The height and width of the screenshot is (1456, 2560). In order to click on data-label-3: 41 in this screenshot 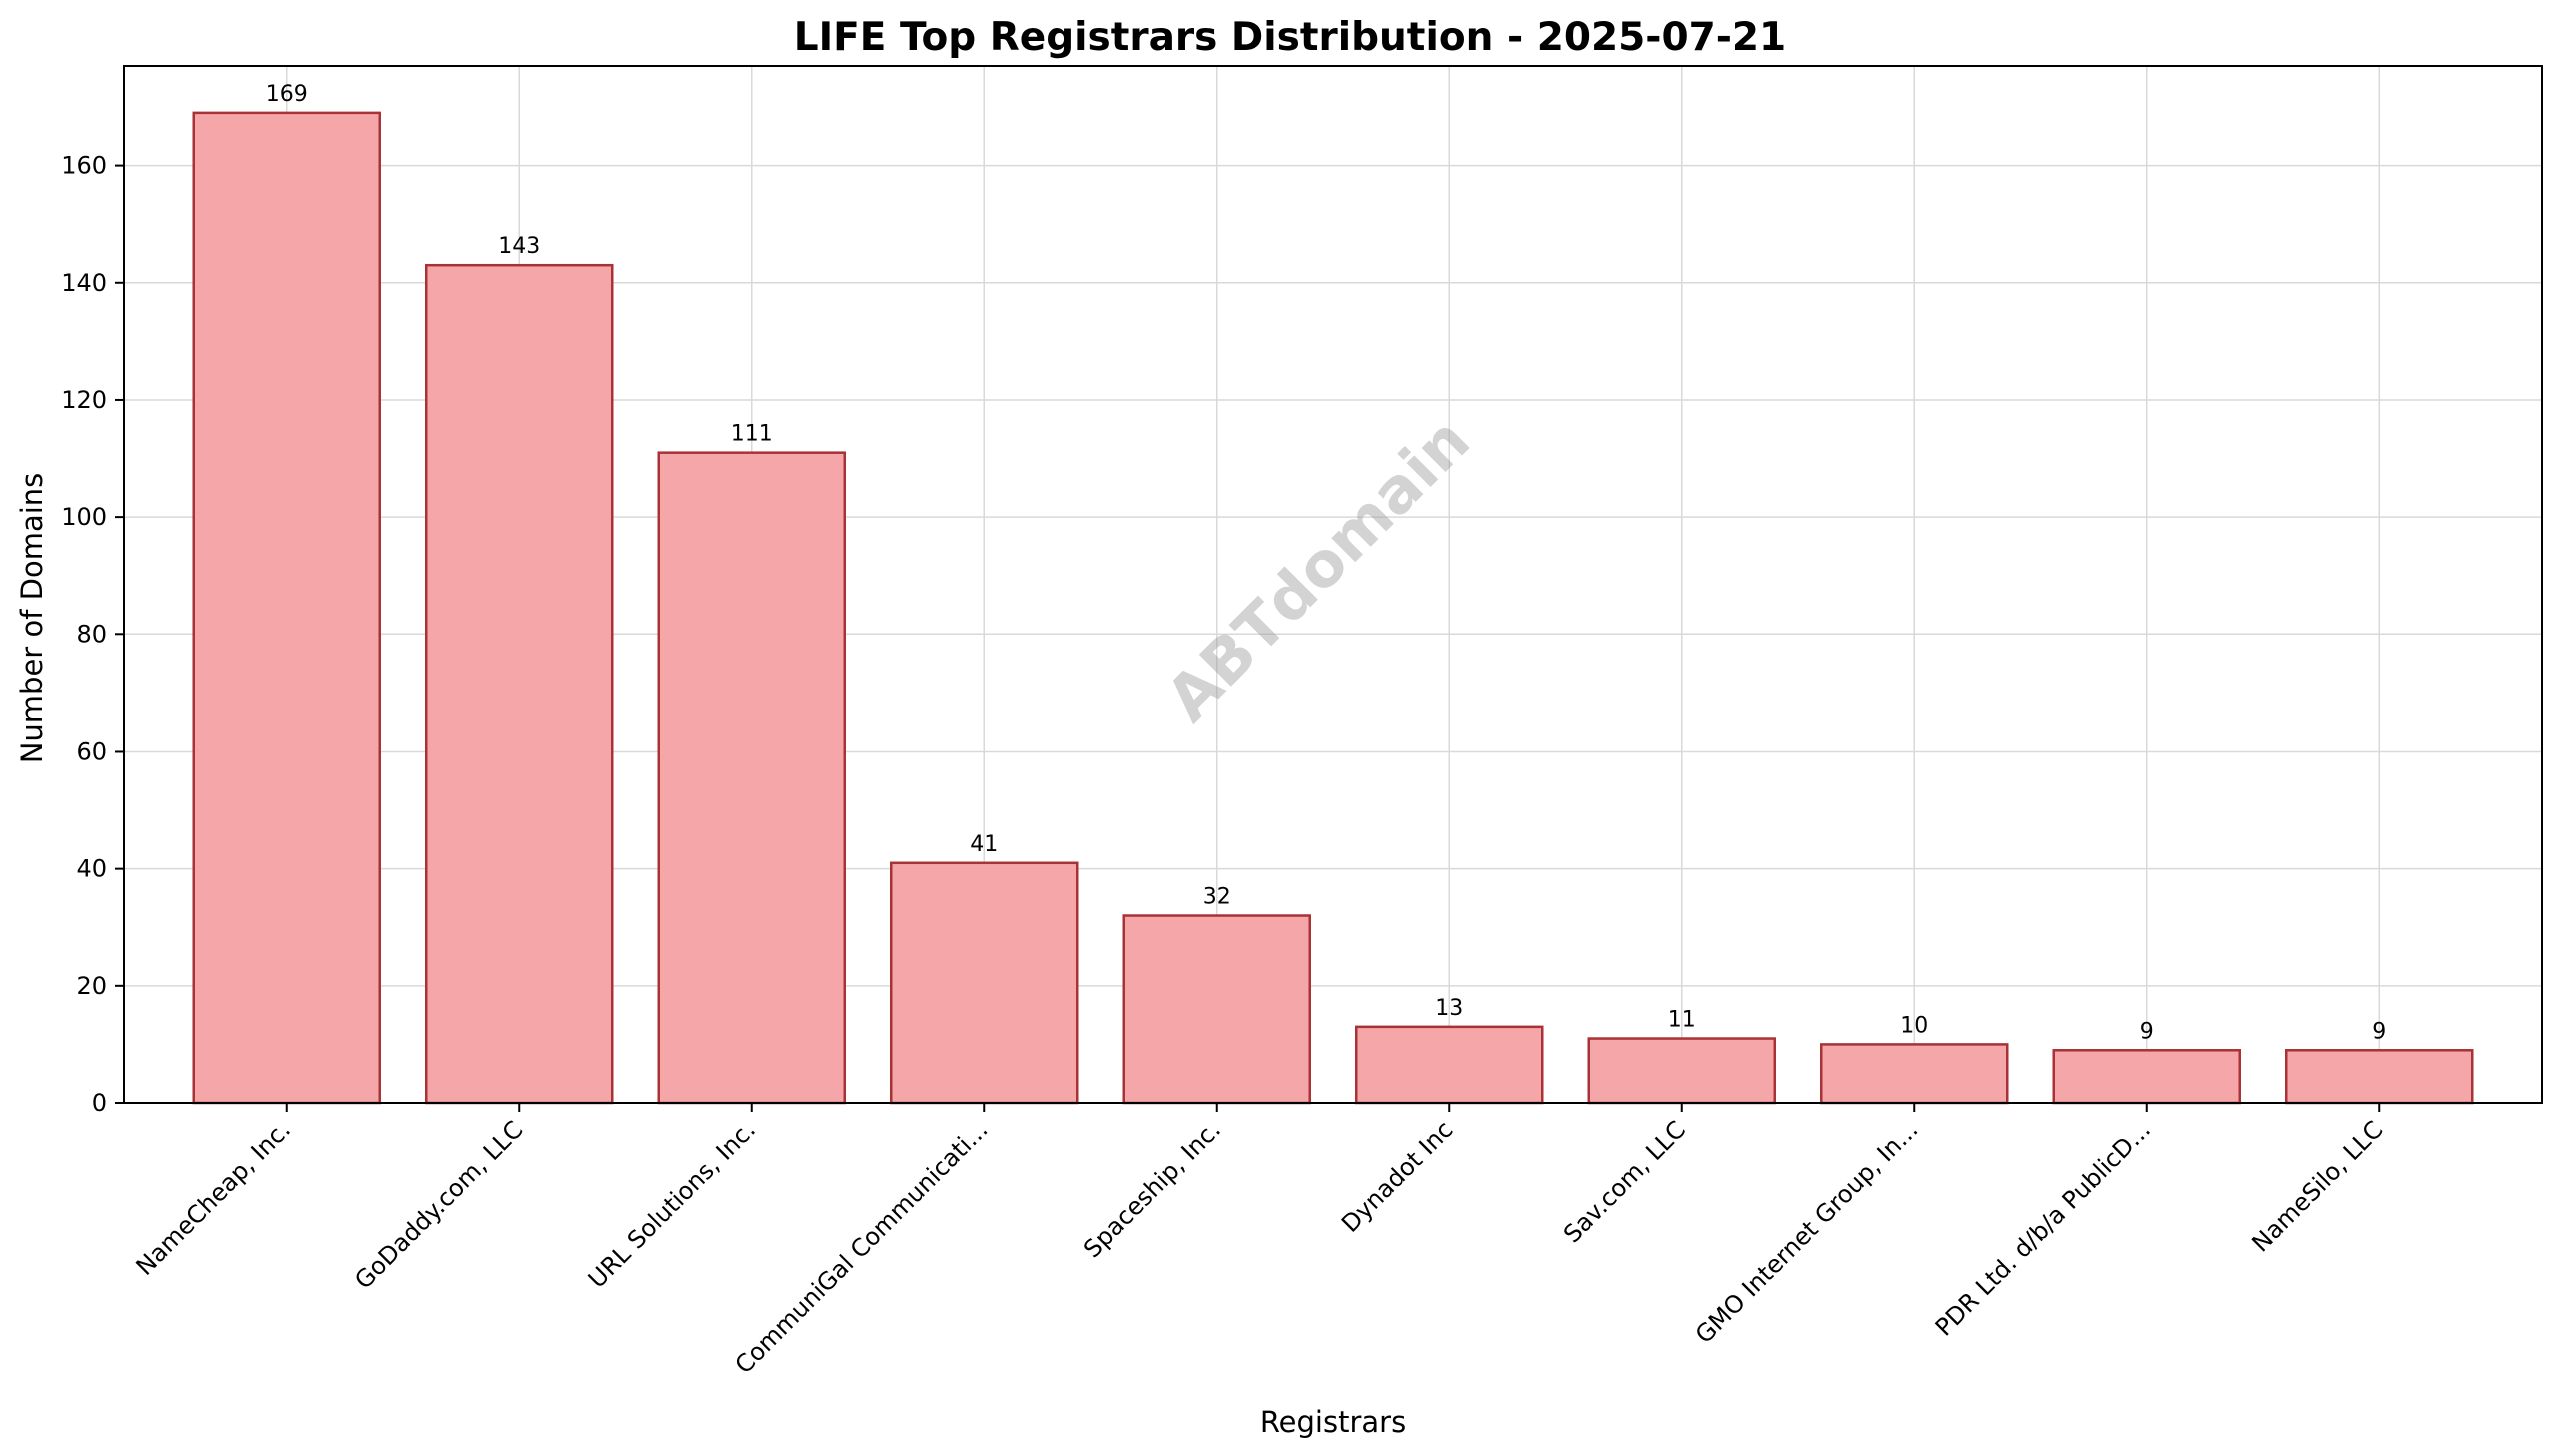, I will do `click(984, 844)`.